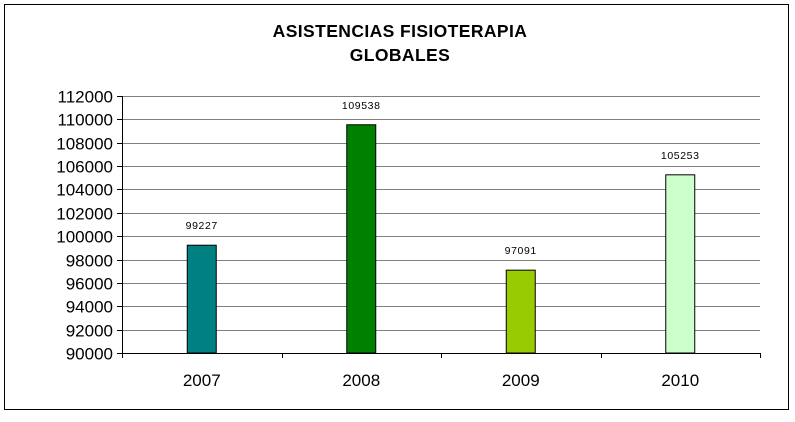 Image resolution: width=795 pixels, height=422 pixels. What do you see at coordinates (521, 251) in the screenshot?
I see `data-label-2009: 97091` at bounding box center [521, 251].